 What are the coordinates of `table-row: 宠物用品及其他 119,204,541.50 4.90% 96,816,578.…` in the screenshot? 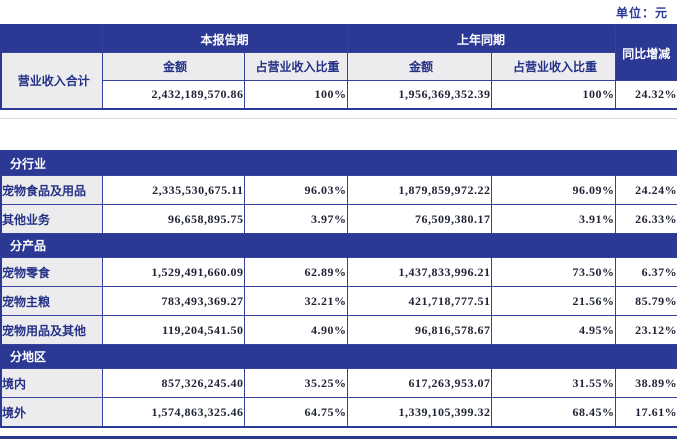 It's located at (338, 330).